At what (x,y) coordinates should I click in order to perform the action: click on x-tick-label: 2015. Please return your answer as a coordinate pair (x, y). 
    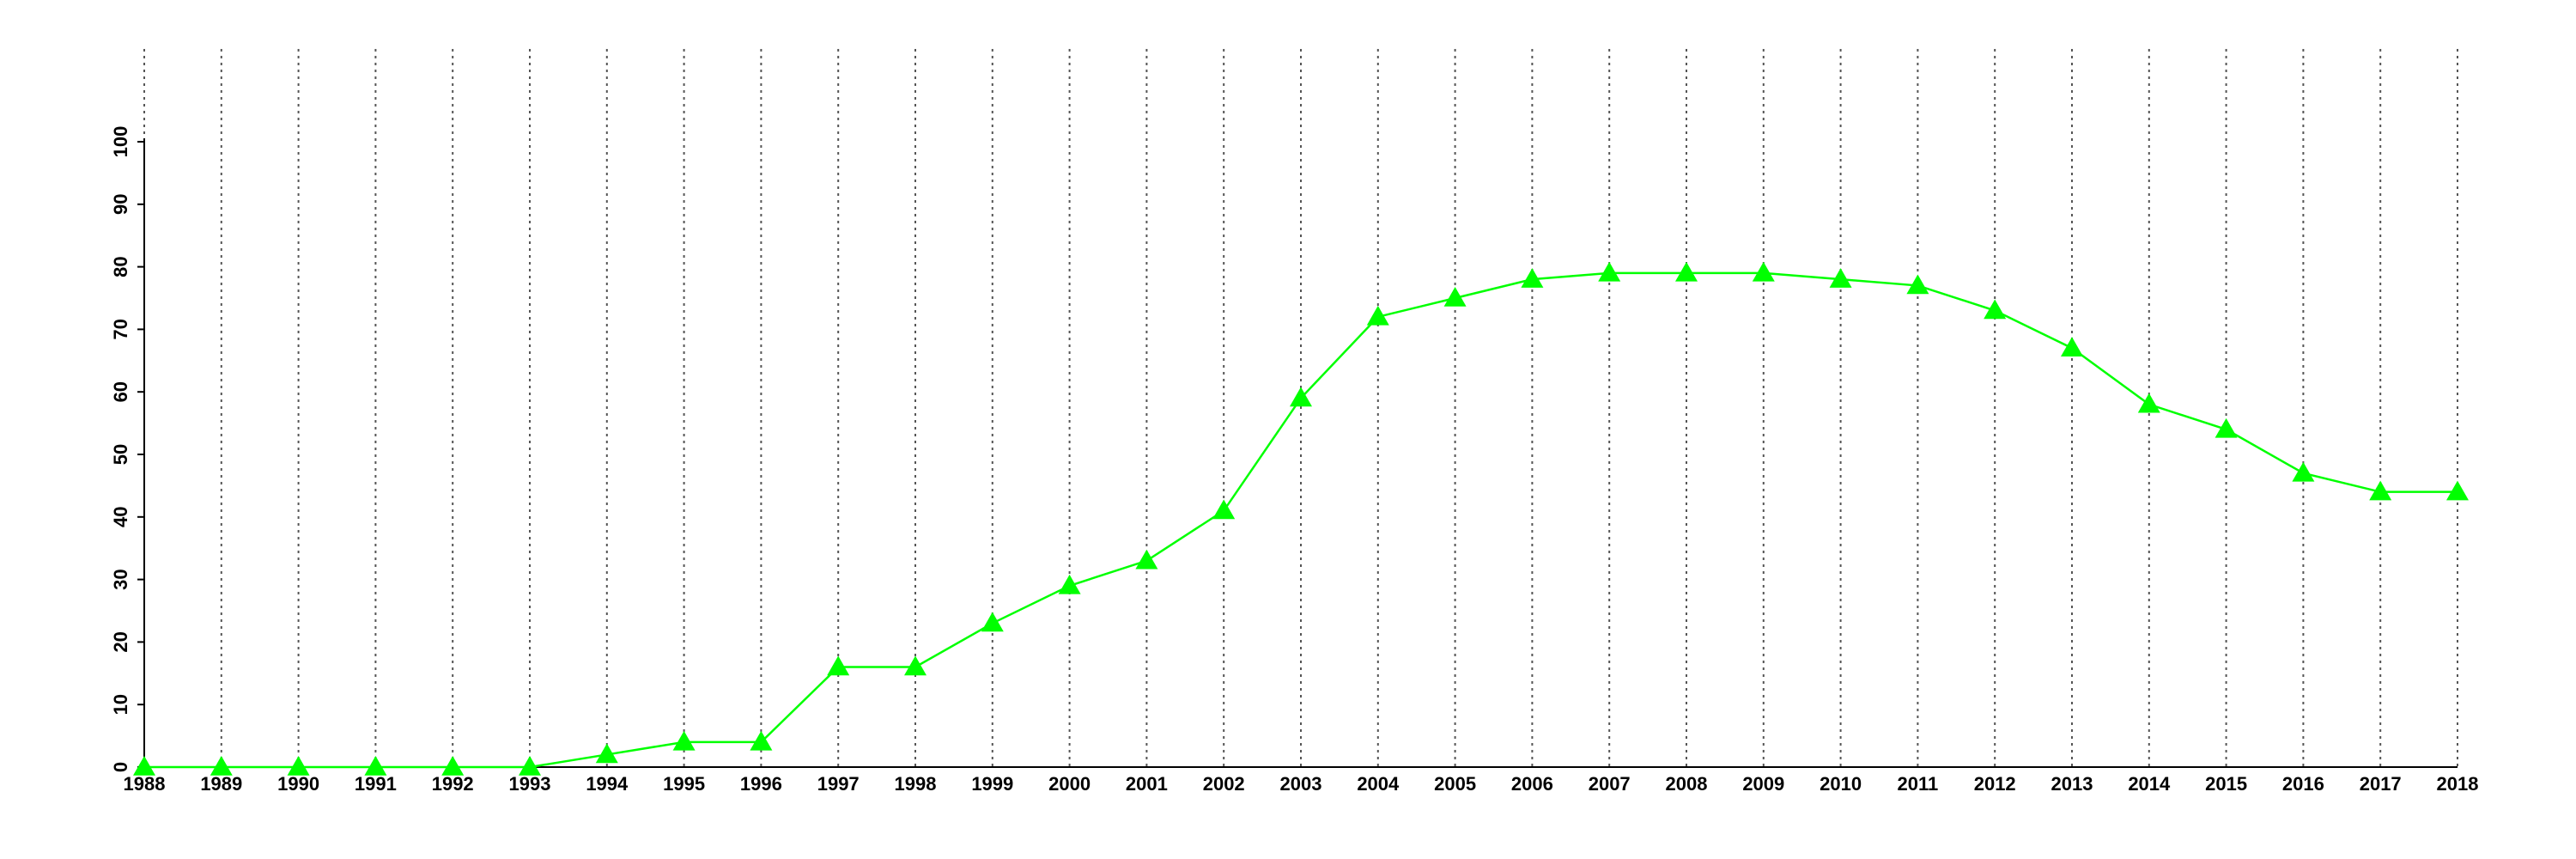
    Looking at the image, I should click on (2226, 784).